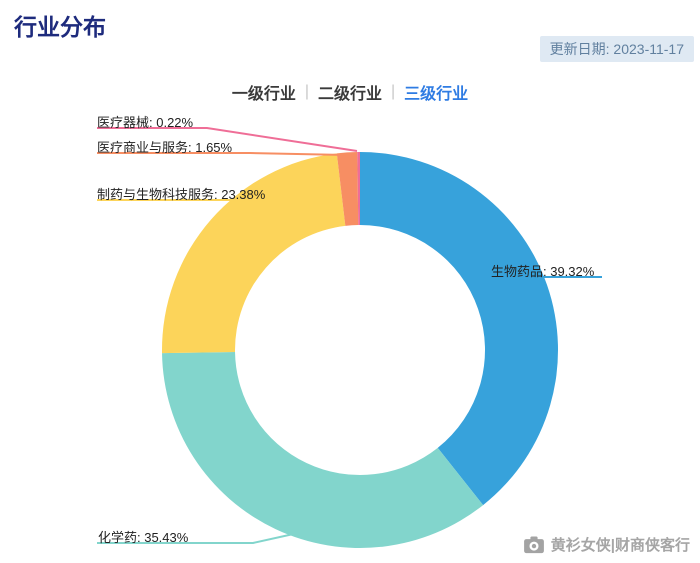  I want to click on label-line-medical-commerce-services, so click(222, 154).